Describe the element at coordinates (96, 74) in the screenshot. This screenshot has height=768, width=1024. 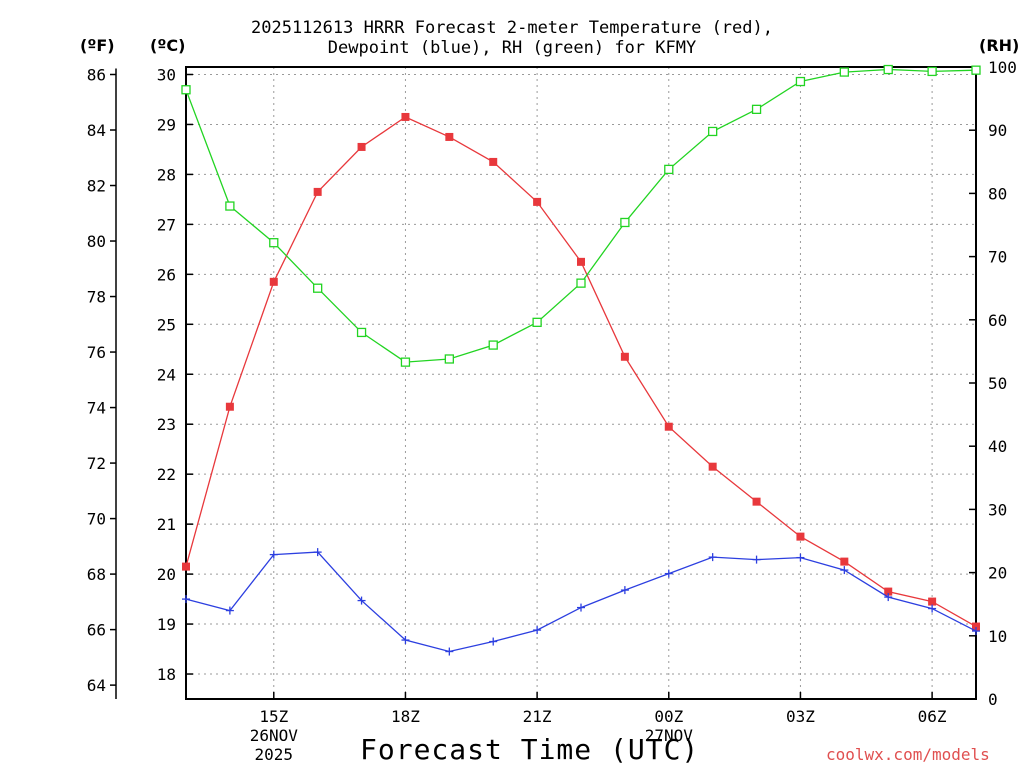
I see `fahrenheit-tick-label: 86` at that location.